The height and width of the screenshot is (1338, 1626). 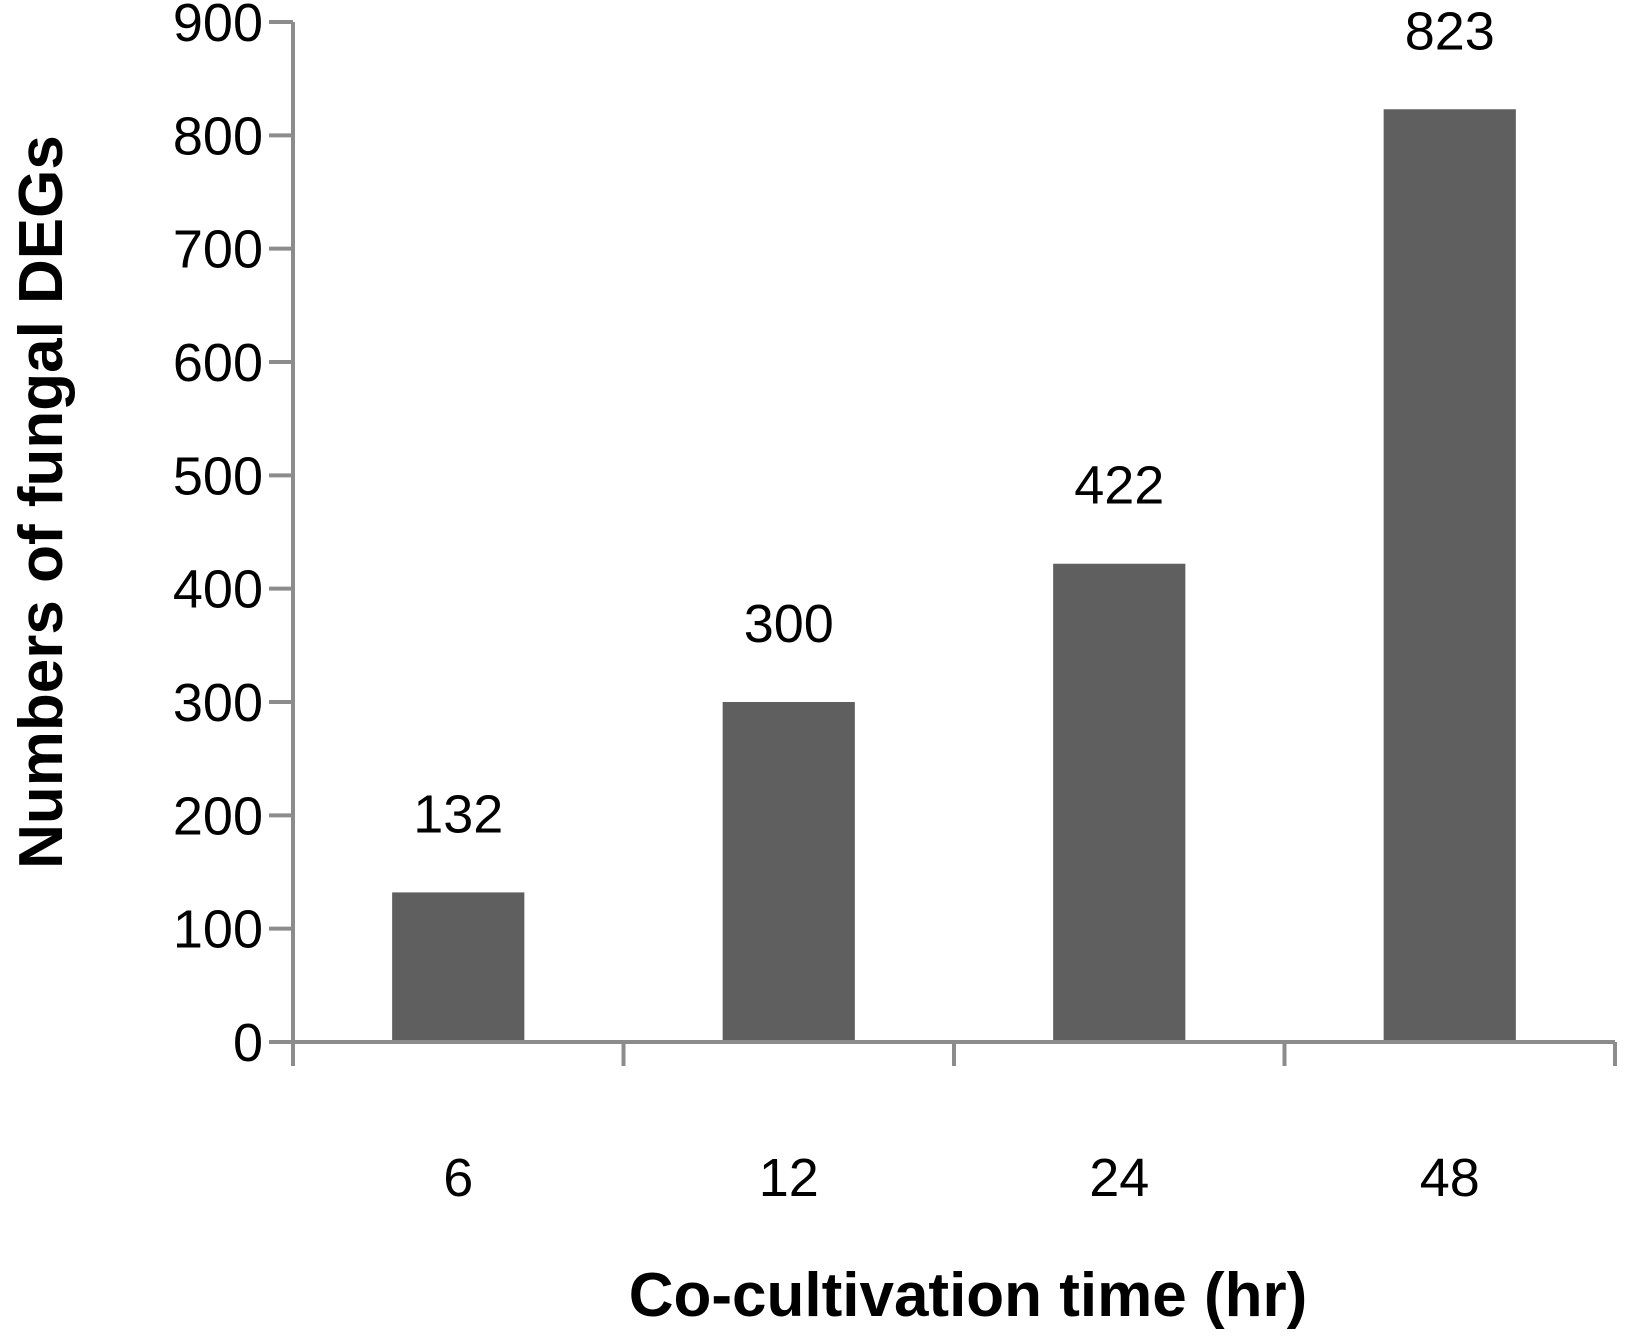 What do you see at coordinates (968, 1295) in the screenshot?
I see `x-axis-title: Co-cultivation time (hr)` at bounding box center [968, 1295].